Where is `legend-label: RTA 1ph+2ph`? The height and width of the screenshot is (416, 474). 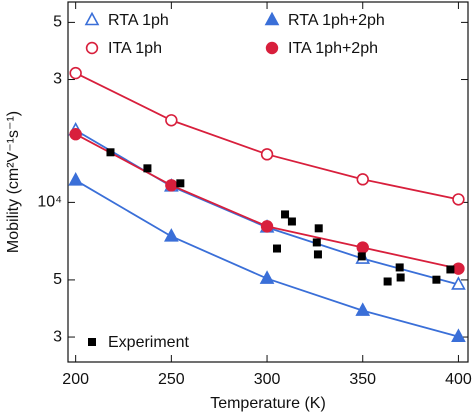
legend-label: RTA 1ph+2ph is located at coordinates (336, 20).